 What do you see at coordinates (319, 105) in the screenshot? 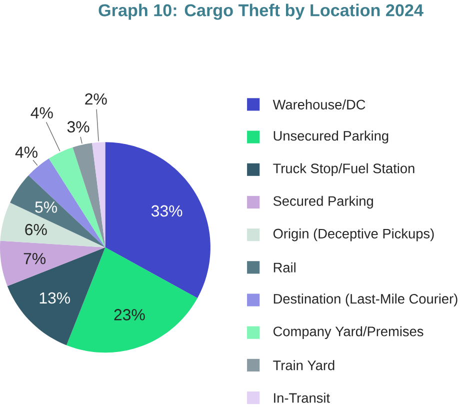
I see `legend-label: Warehouse/DC` at bounding box center [319, 105].